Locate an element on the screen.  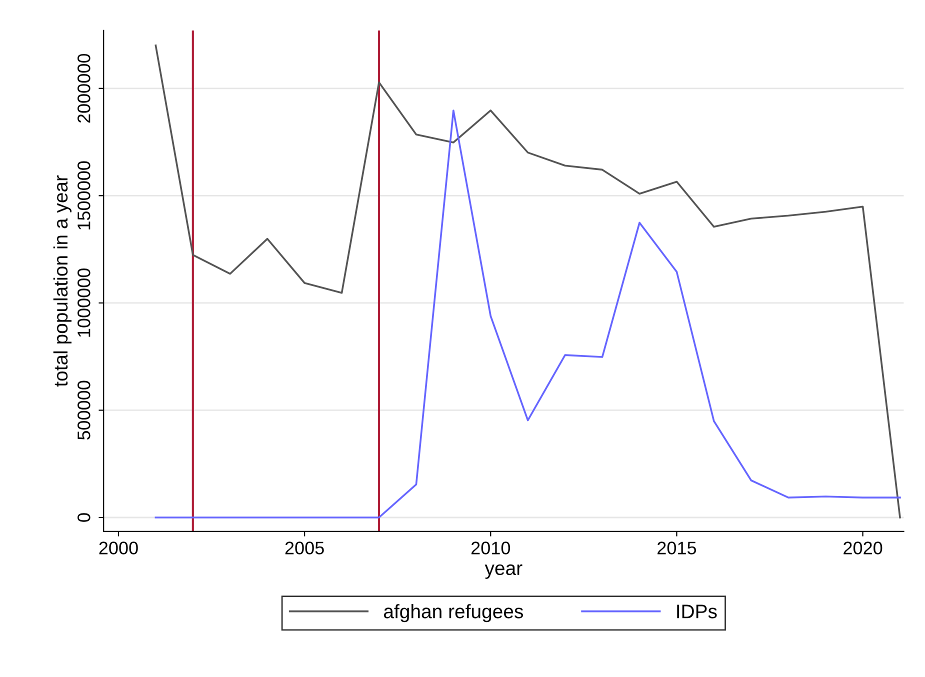
x-axis-title: year is located at coordinates (503, 571).